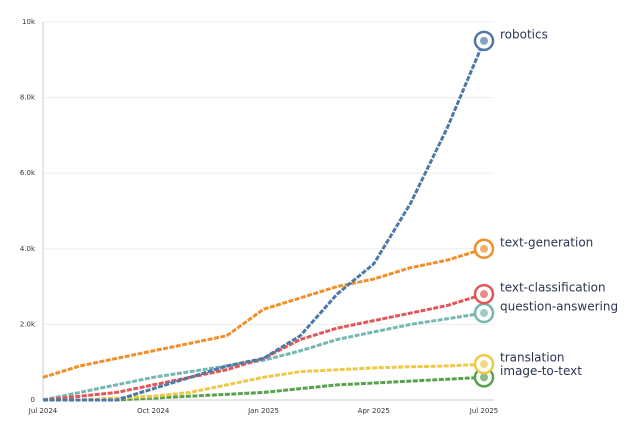  Describe the element at coordinates (559, 307) in the screenshot. I see `series-label: question-answering` at that location.